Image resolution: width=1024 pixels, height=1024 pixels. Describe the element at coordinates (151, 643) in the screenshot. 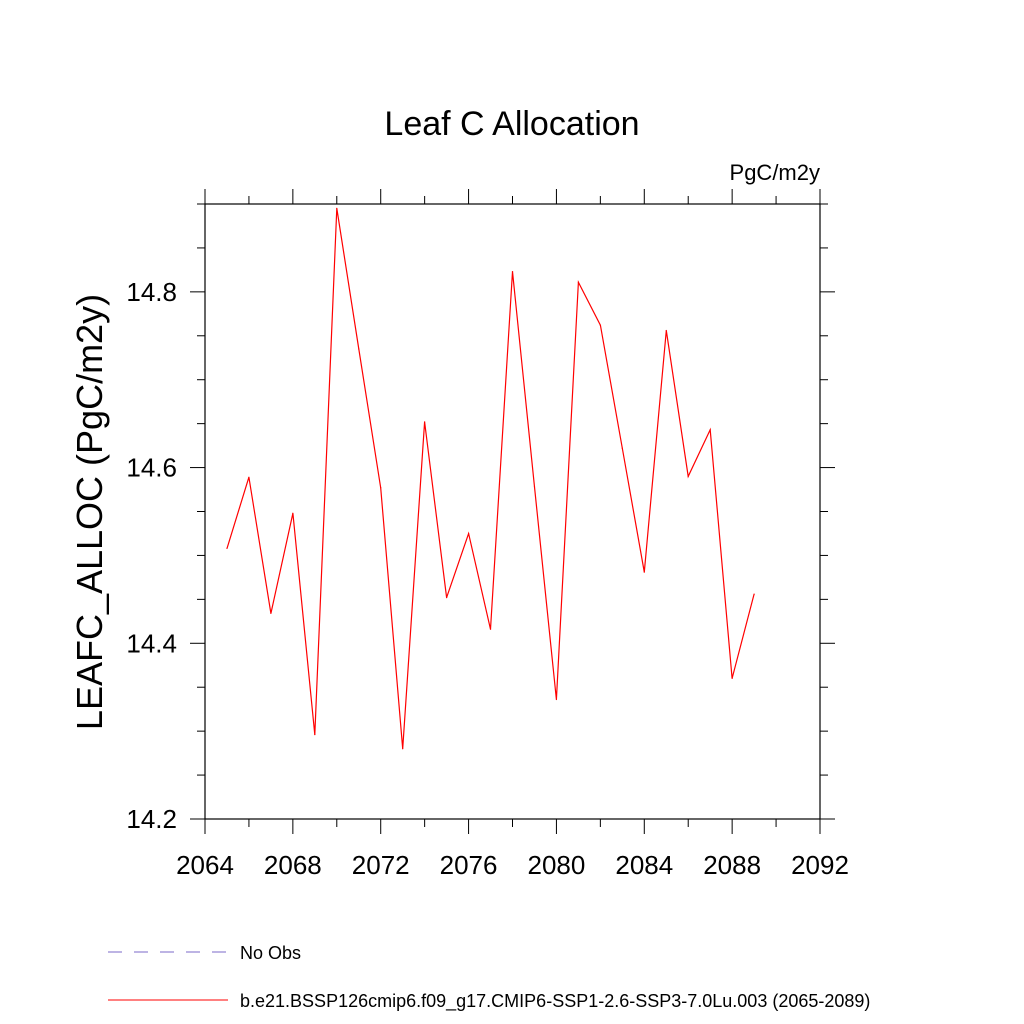

I see `y-tick-label: 14.4` at that location.